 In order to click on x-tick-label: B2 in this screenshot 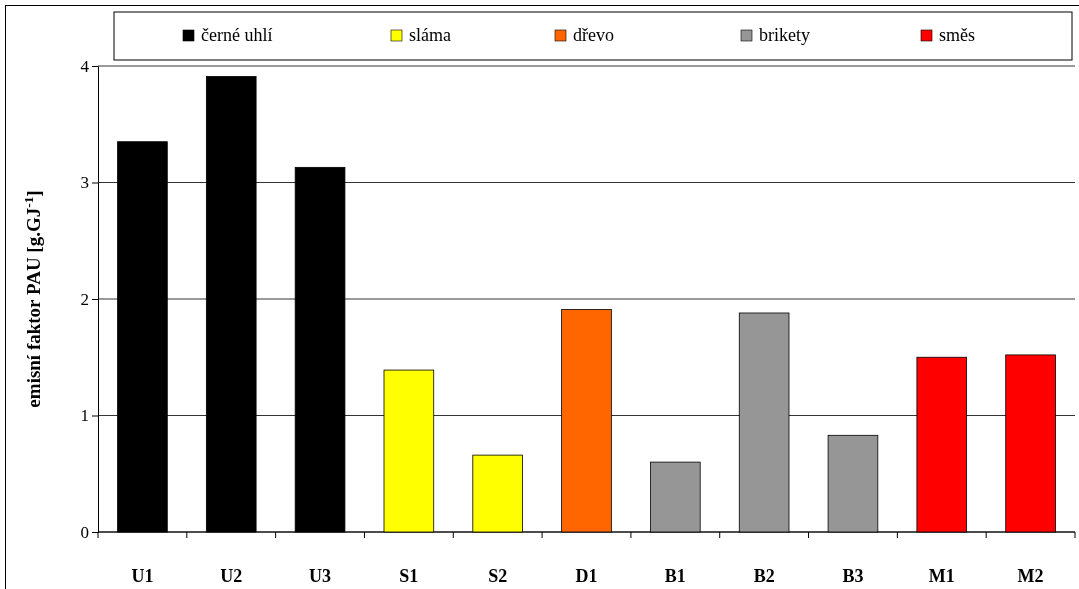, I will do `click(764, 576)`.